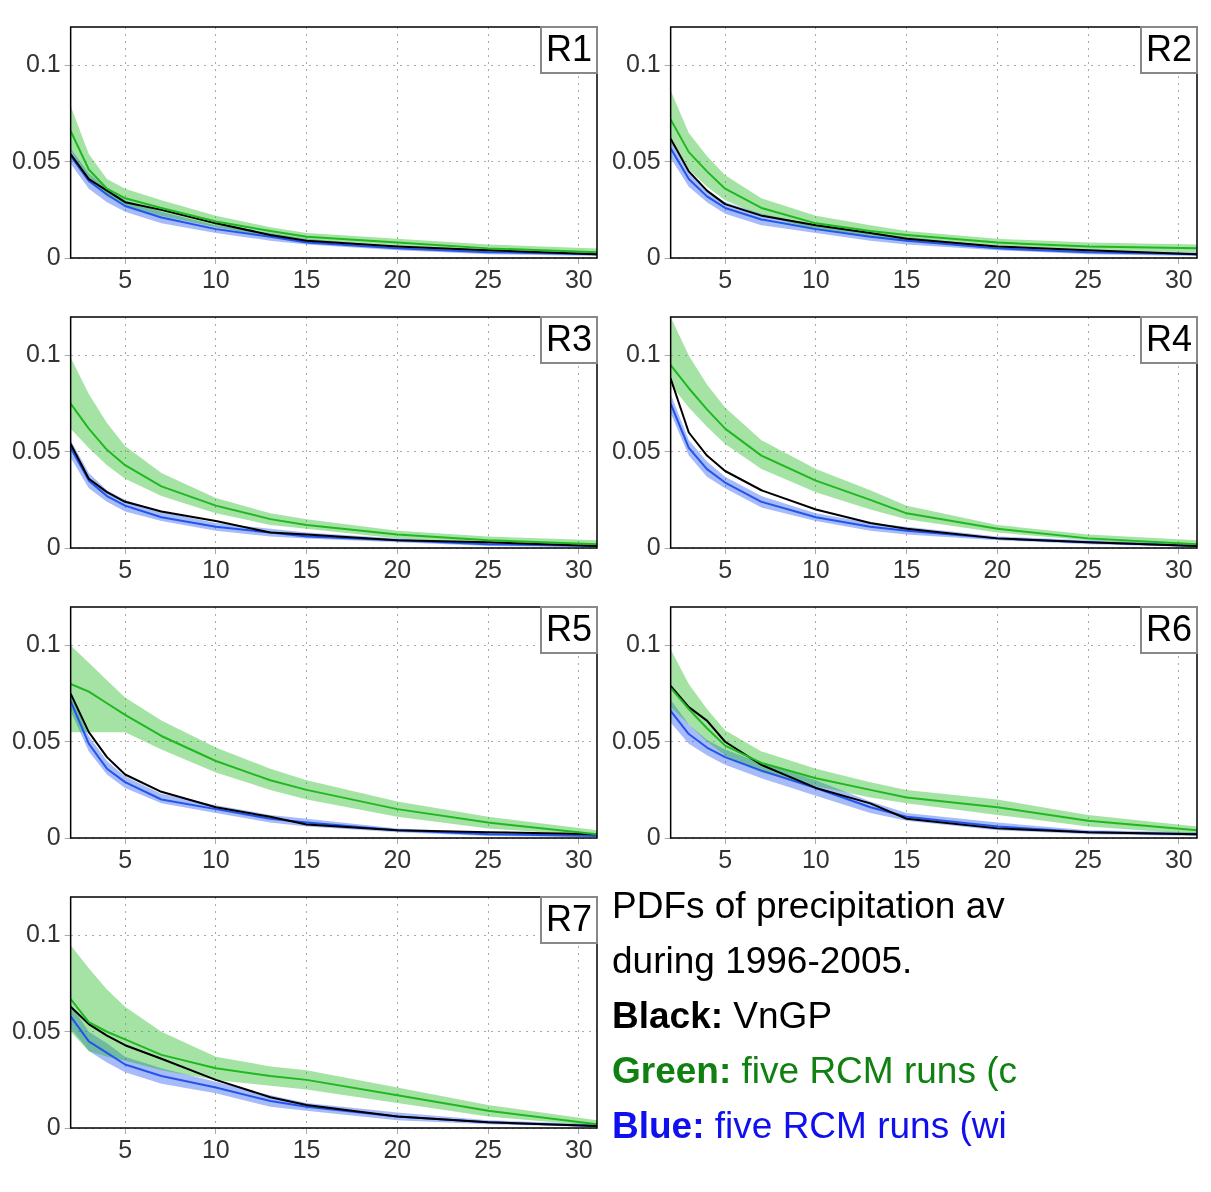  What do you see at coordinates (809, 906) in the screenshot?
I see `text: PDFs of precipitation av` at bounding box center [809, 906].